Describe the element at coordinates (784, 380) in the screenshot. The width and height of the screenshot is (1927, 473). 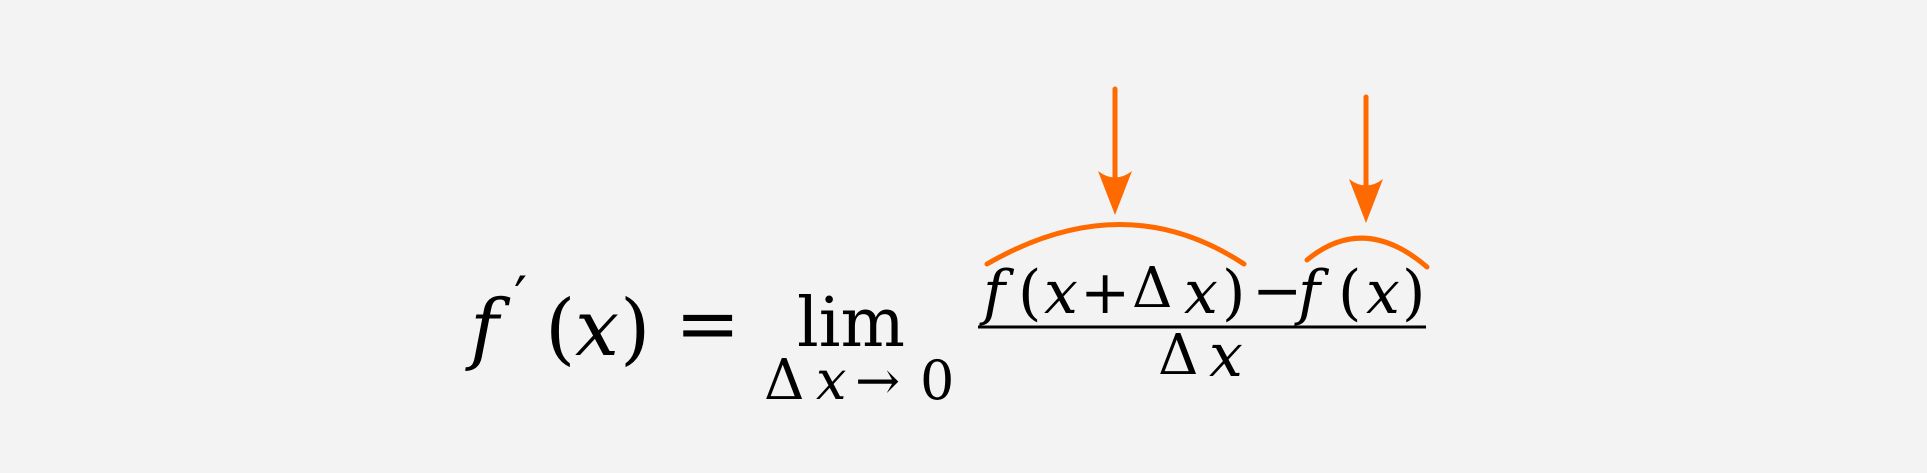
I see `lim-sub-delta: Δ` at that location.